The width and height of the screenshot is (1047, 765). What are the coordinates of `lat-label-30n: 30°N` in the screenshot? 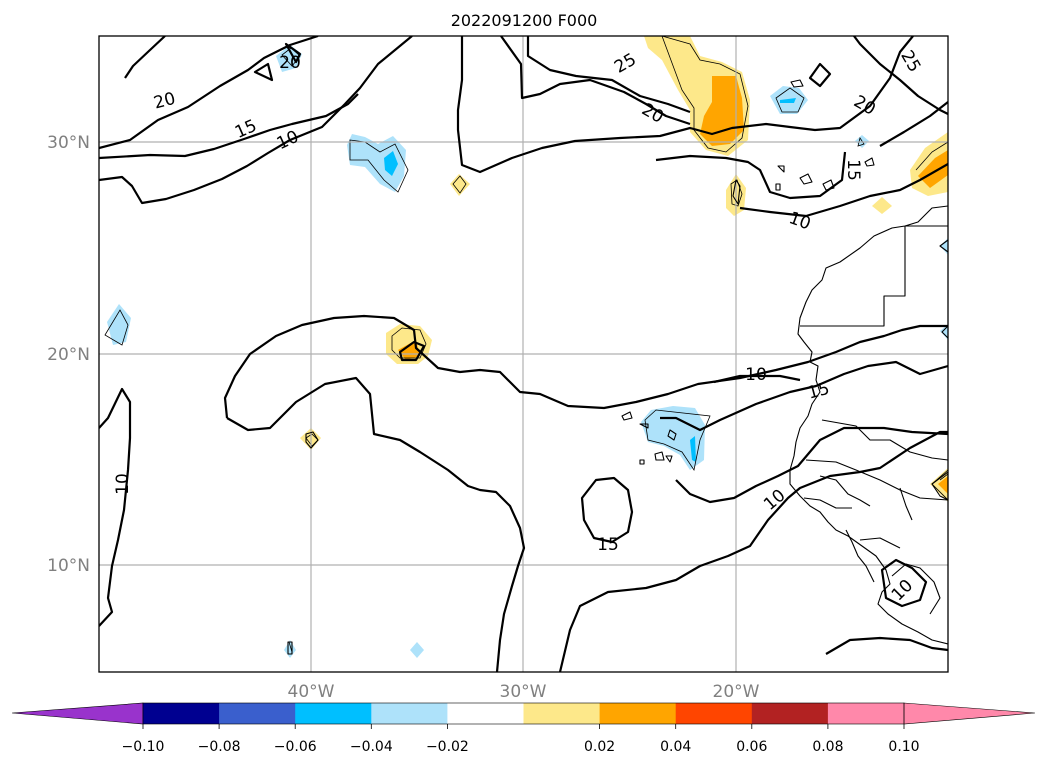 It's located at (68, 143).